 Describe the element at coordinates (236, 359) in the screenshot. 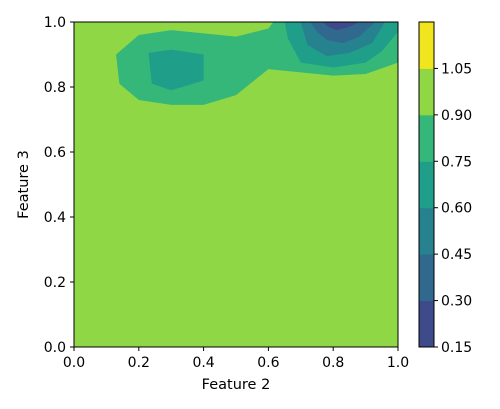

I see `x-axis-ticks: 0.0 0.2 0.4 0.6 0.8 1.0` at that location.